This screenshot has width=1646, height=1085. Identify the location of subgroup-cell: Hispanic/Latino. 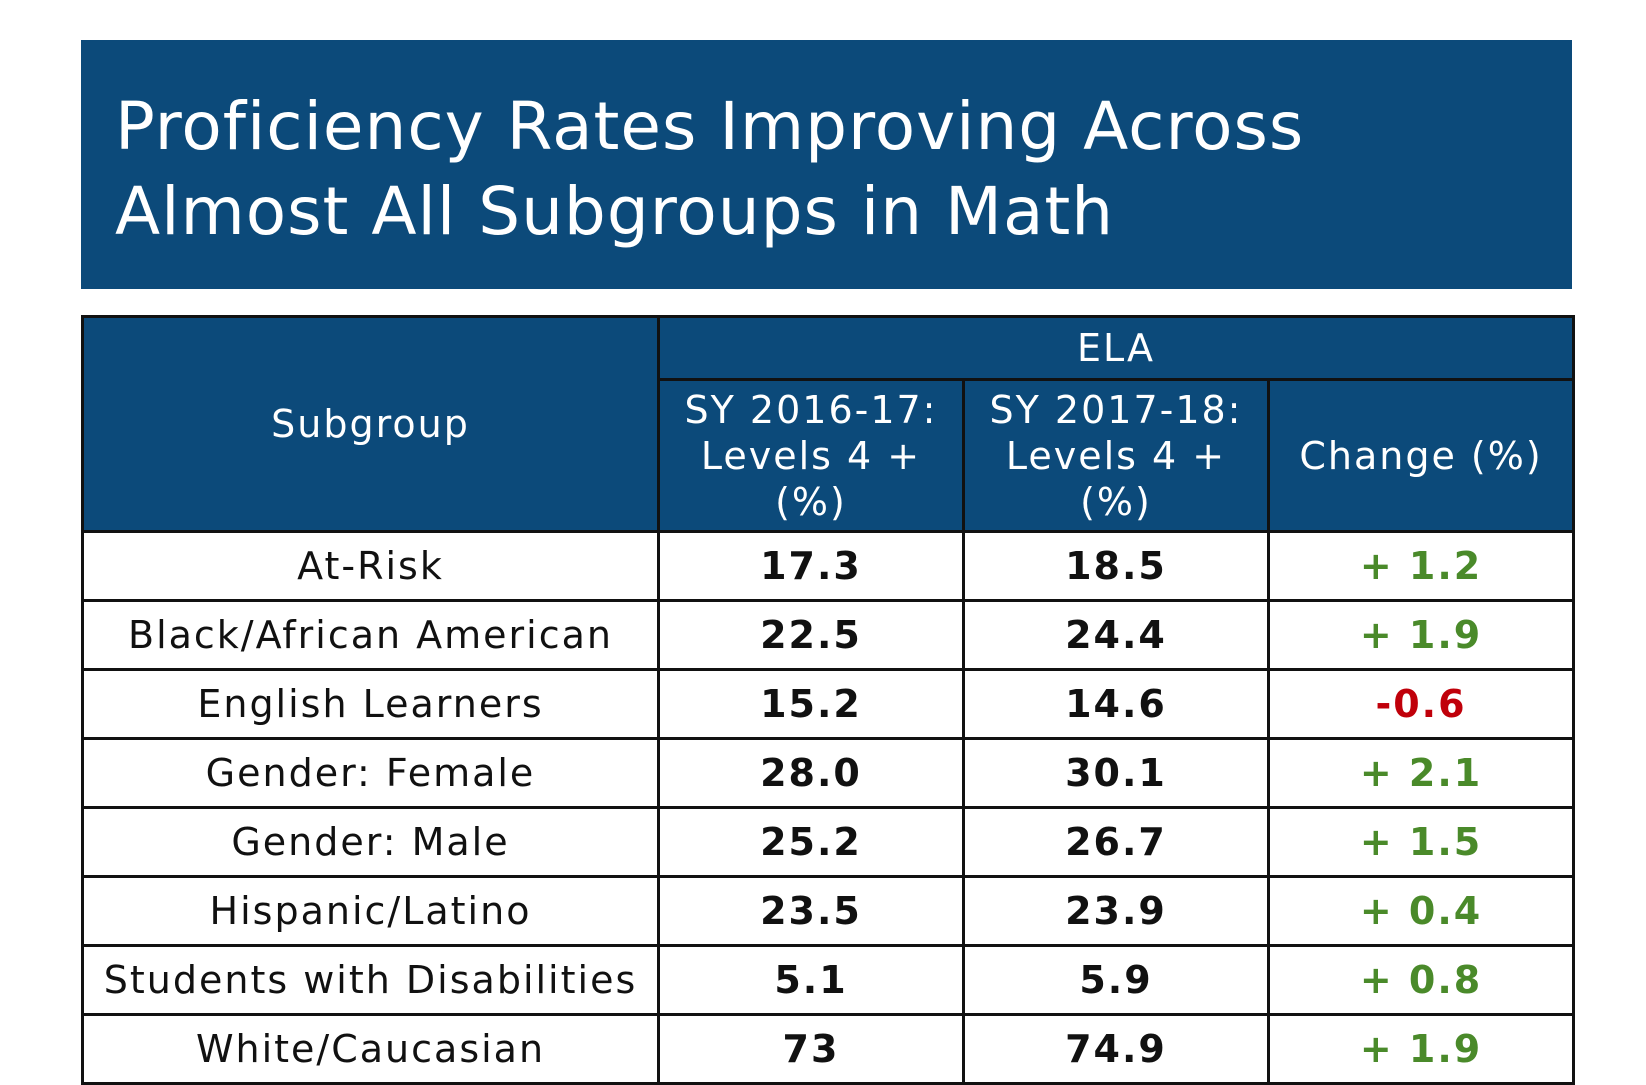
(370, 911).